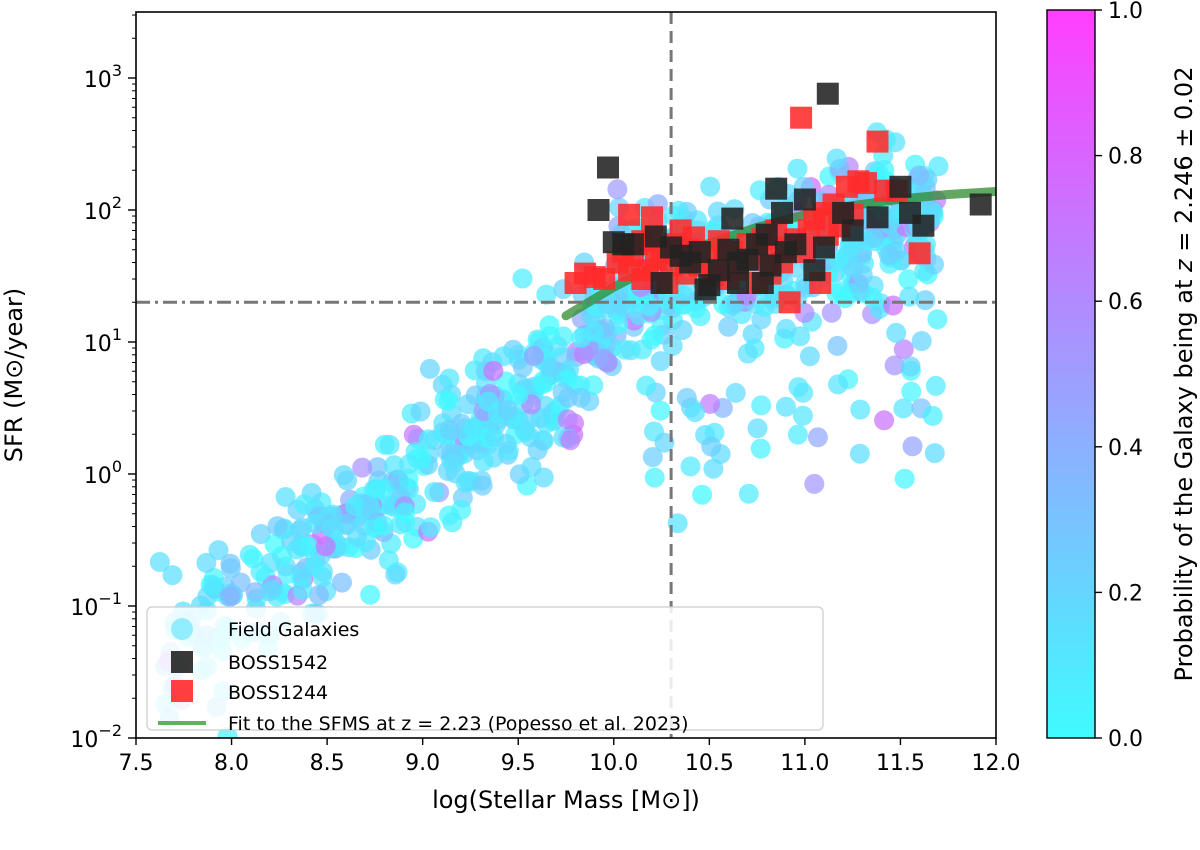 Image resolution: width=1200 pixels, height=850 pixels. Describe the element at coordinates (327, 763) in the screenshot. I see `x-tick-label: 8.5` at that location.